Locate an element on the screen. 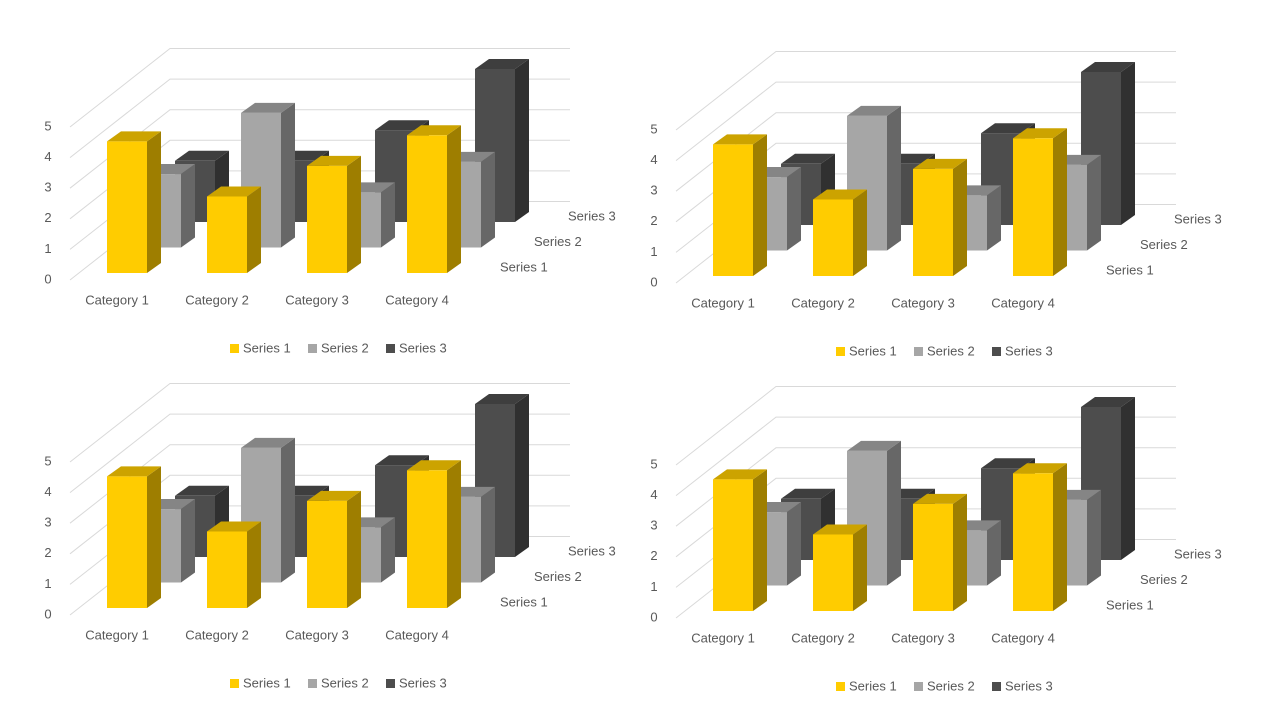 The width and height of the screenshot is (1280, 725). depth-label: Series 2 is located at coordinates (1164, 244).